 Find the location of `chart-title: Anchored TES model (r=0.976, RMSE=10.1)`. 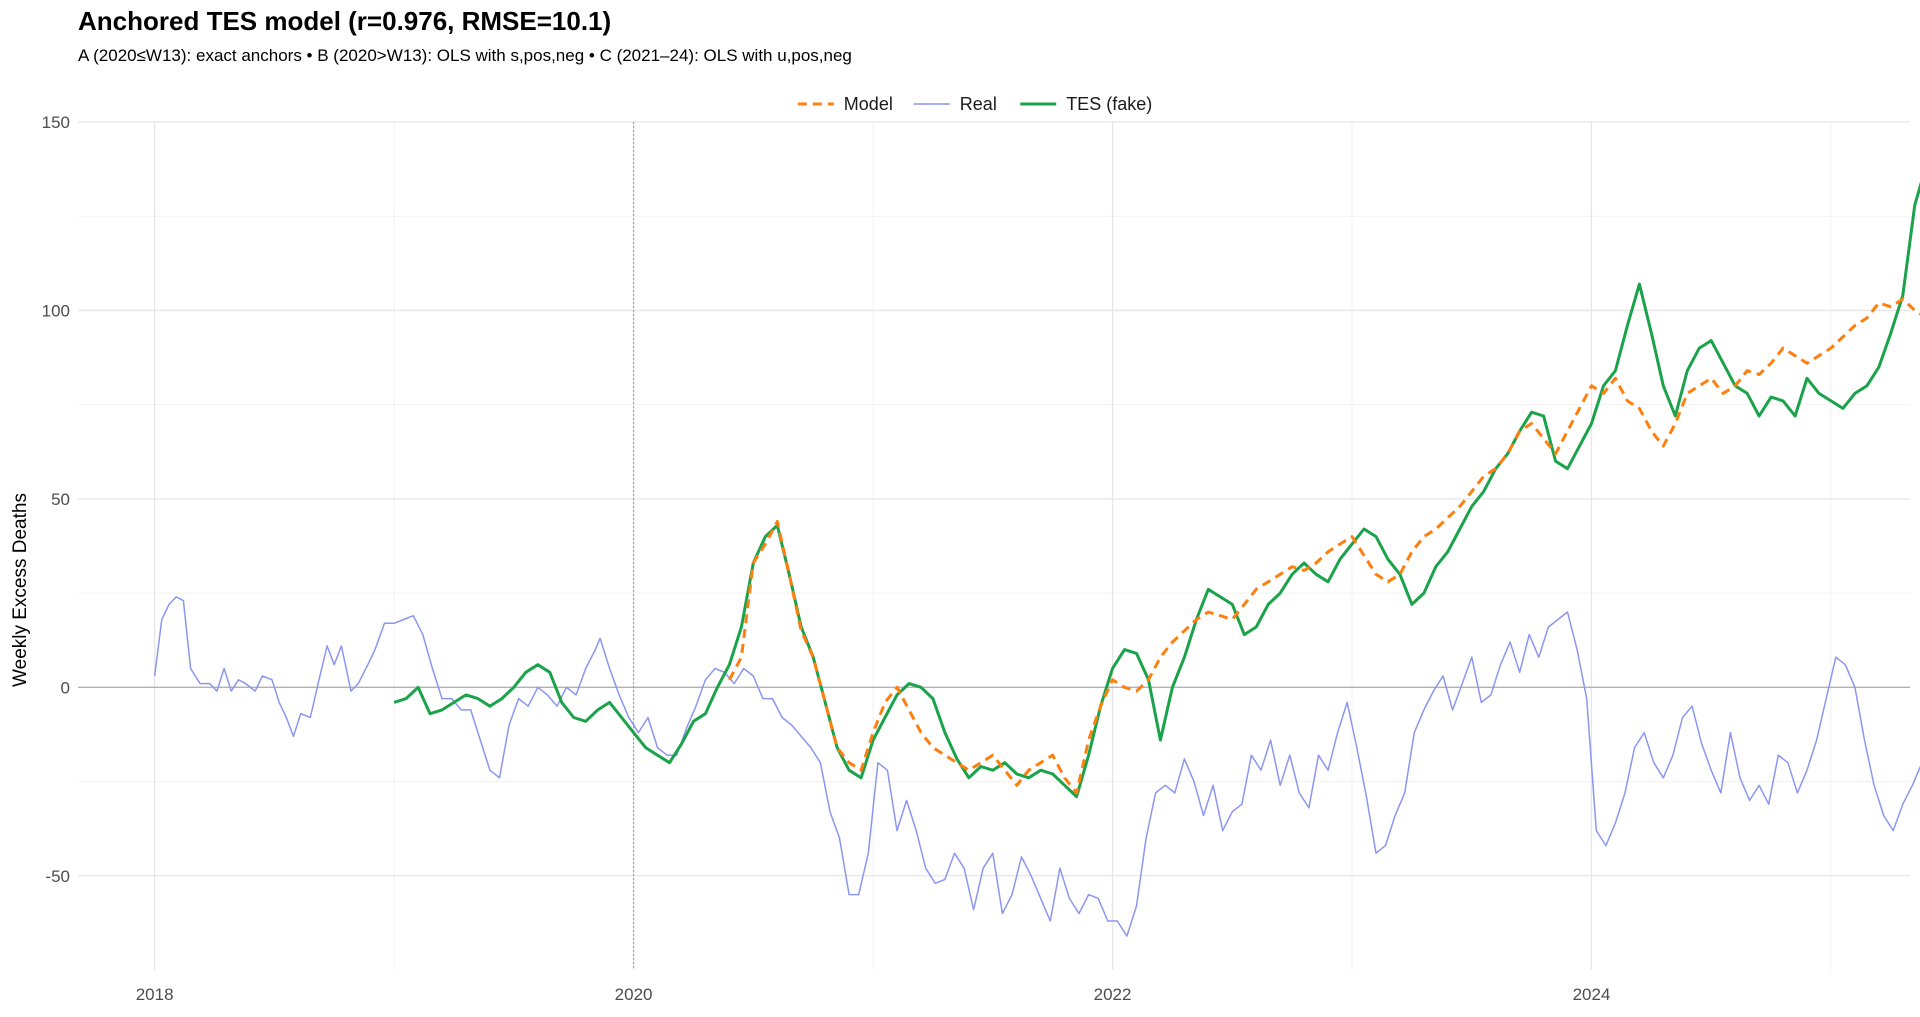

chart-title: Anchored TES model (r=0.976, RMSE=10.1) is located at coordinates (345, 21).